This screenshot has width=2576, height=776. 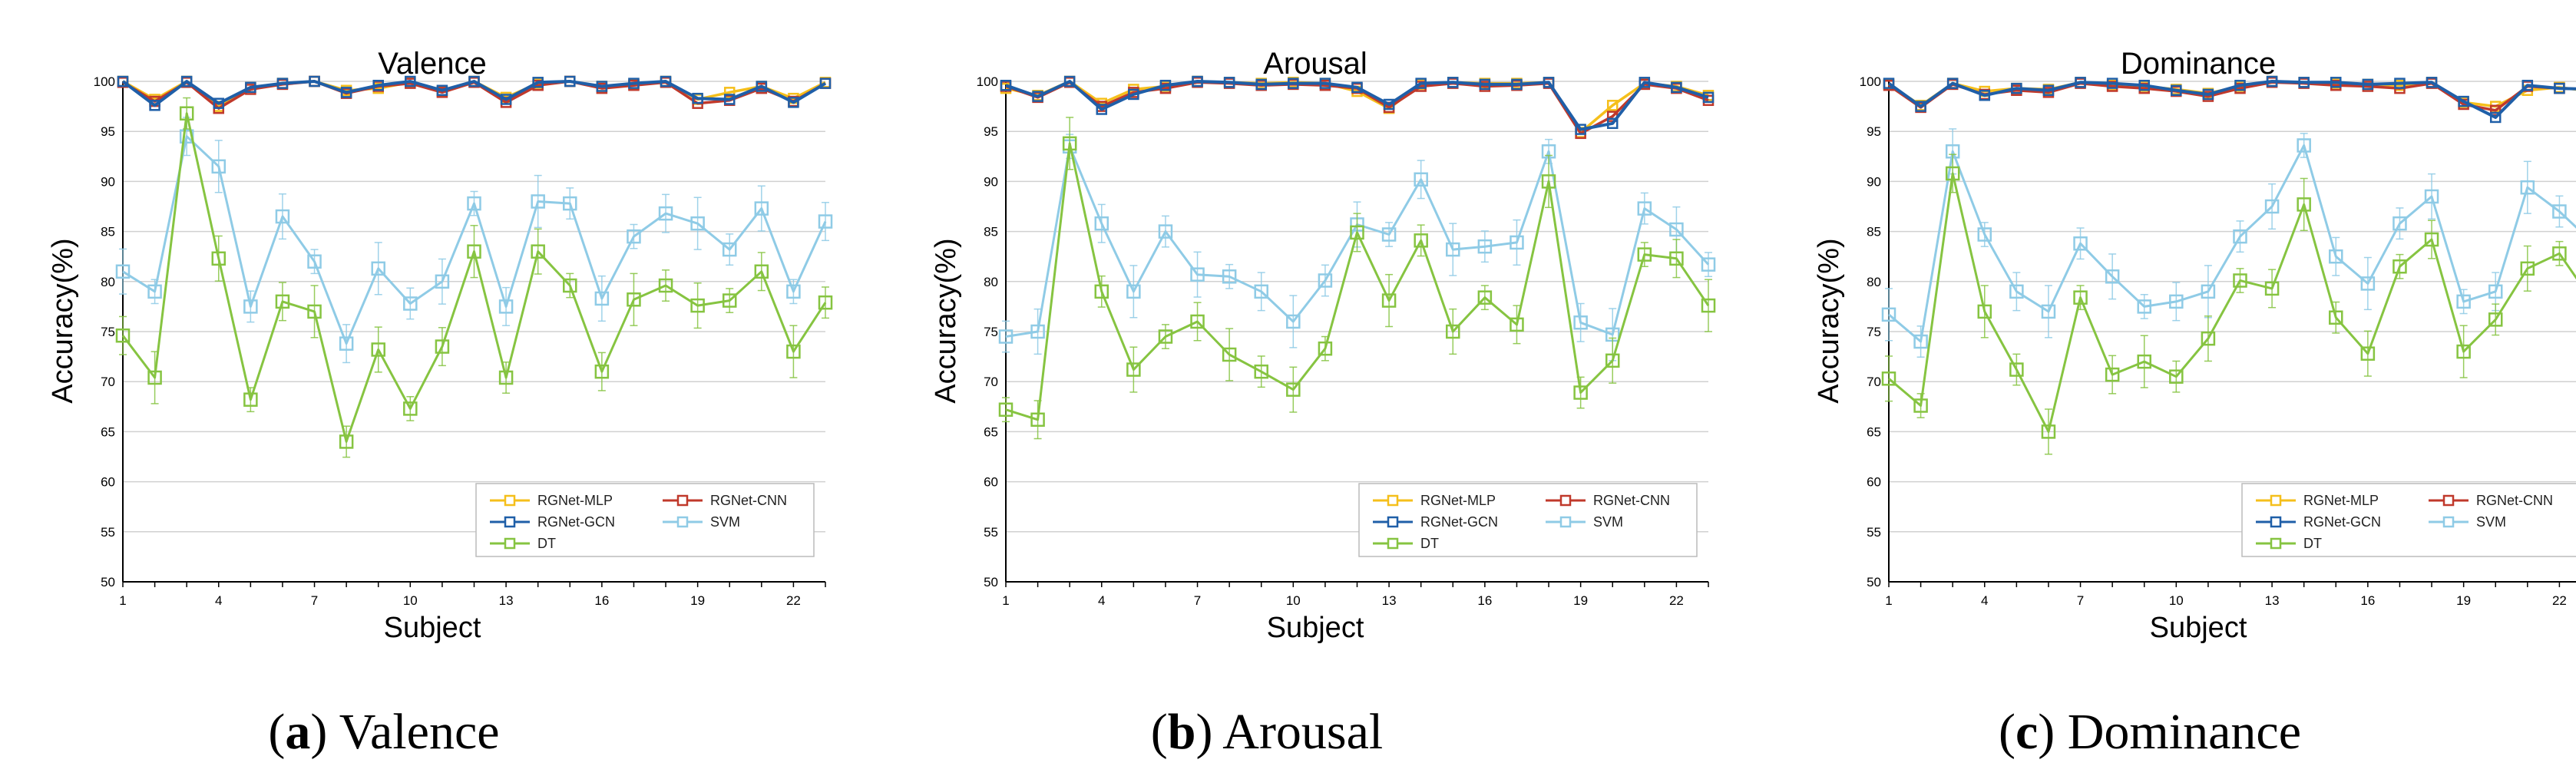 I want to click on caption-letter: c, so click(x=2027, y=732).